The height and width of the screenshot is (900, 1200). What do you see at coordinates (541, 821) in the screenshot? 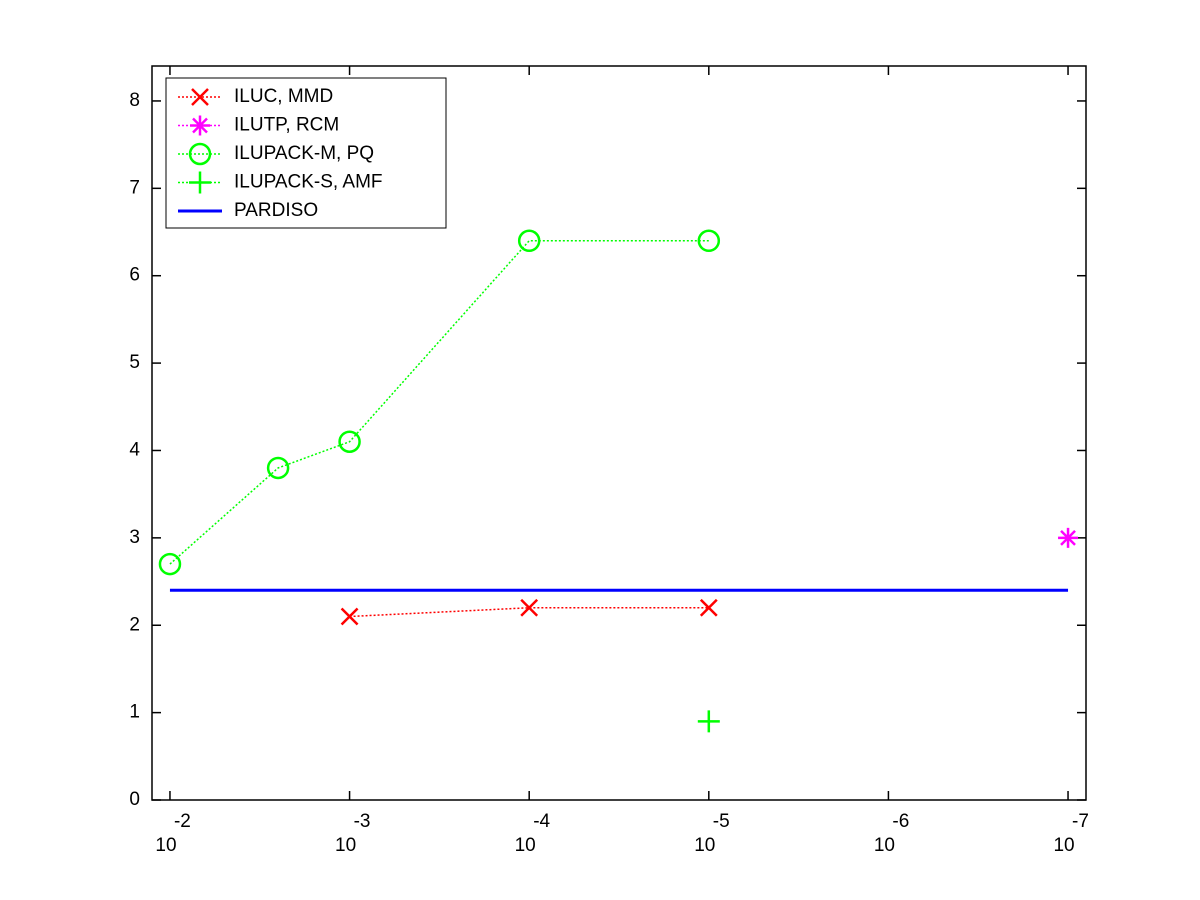
I see `x-tick-exponent: -4` at bounding box center [541, 821].